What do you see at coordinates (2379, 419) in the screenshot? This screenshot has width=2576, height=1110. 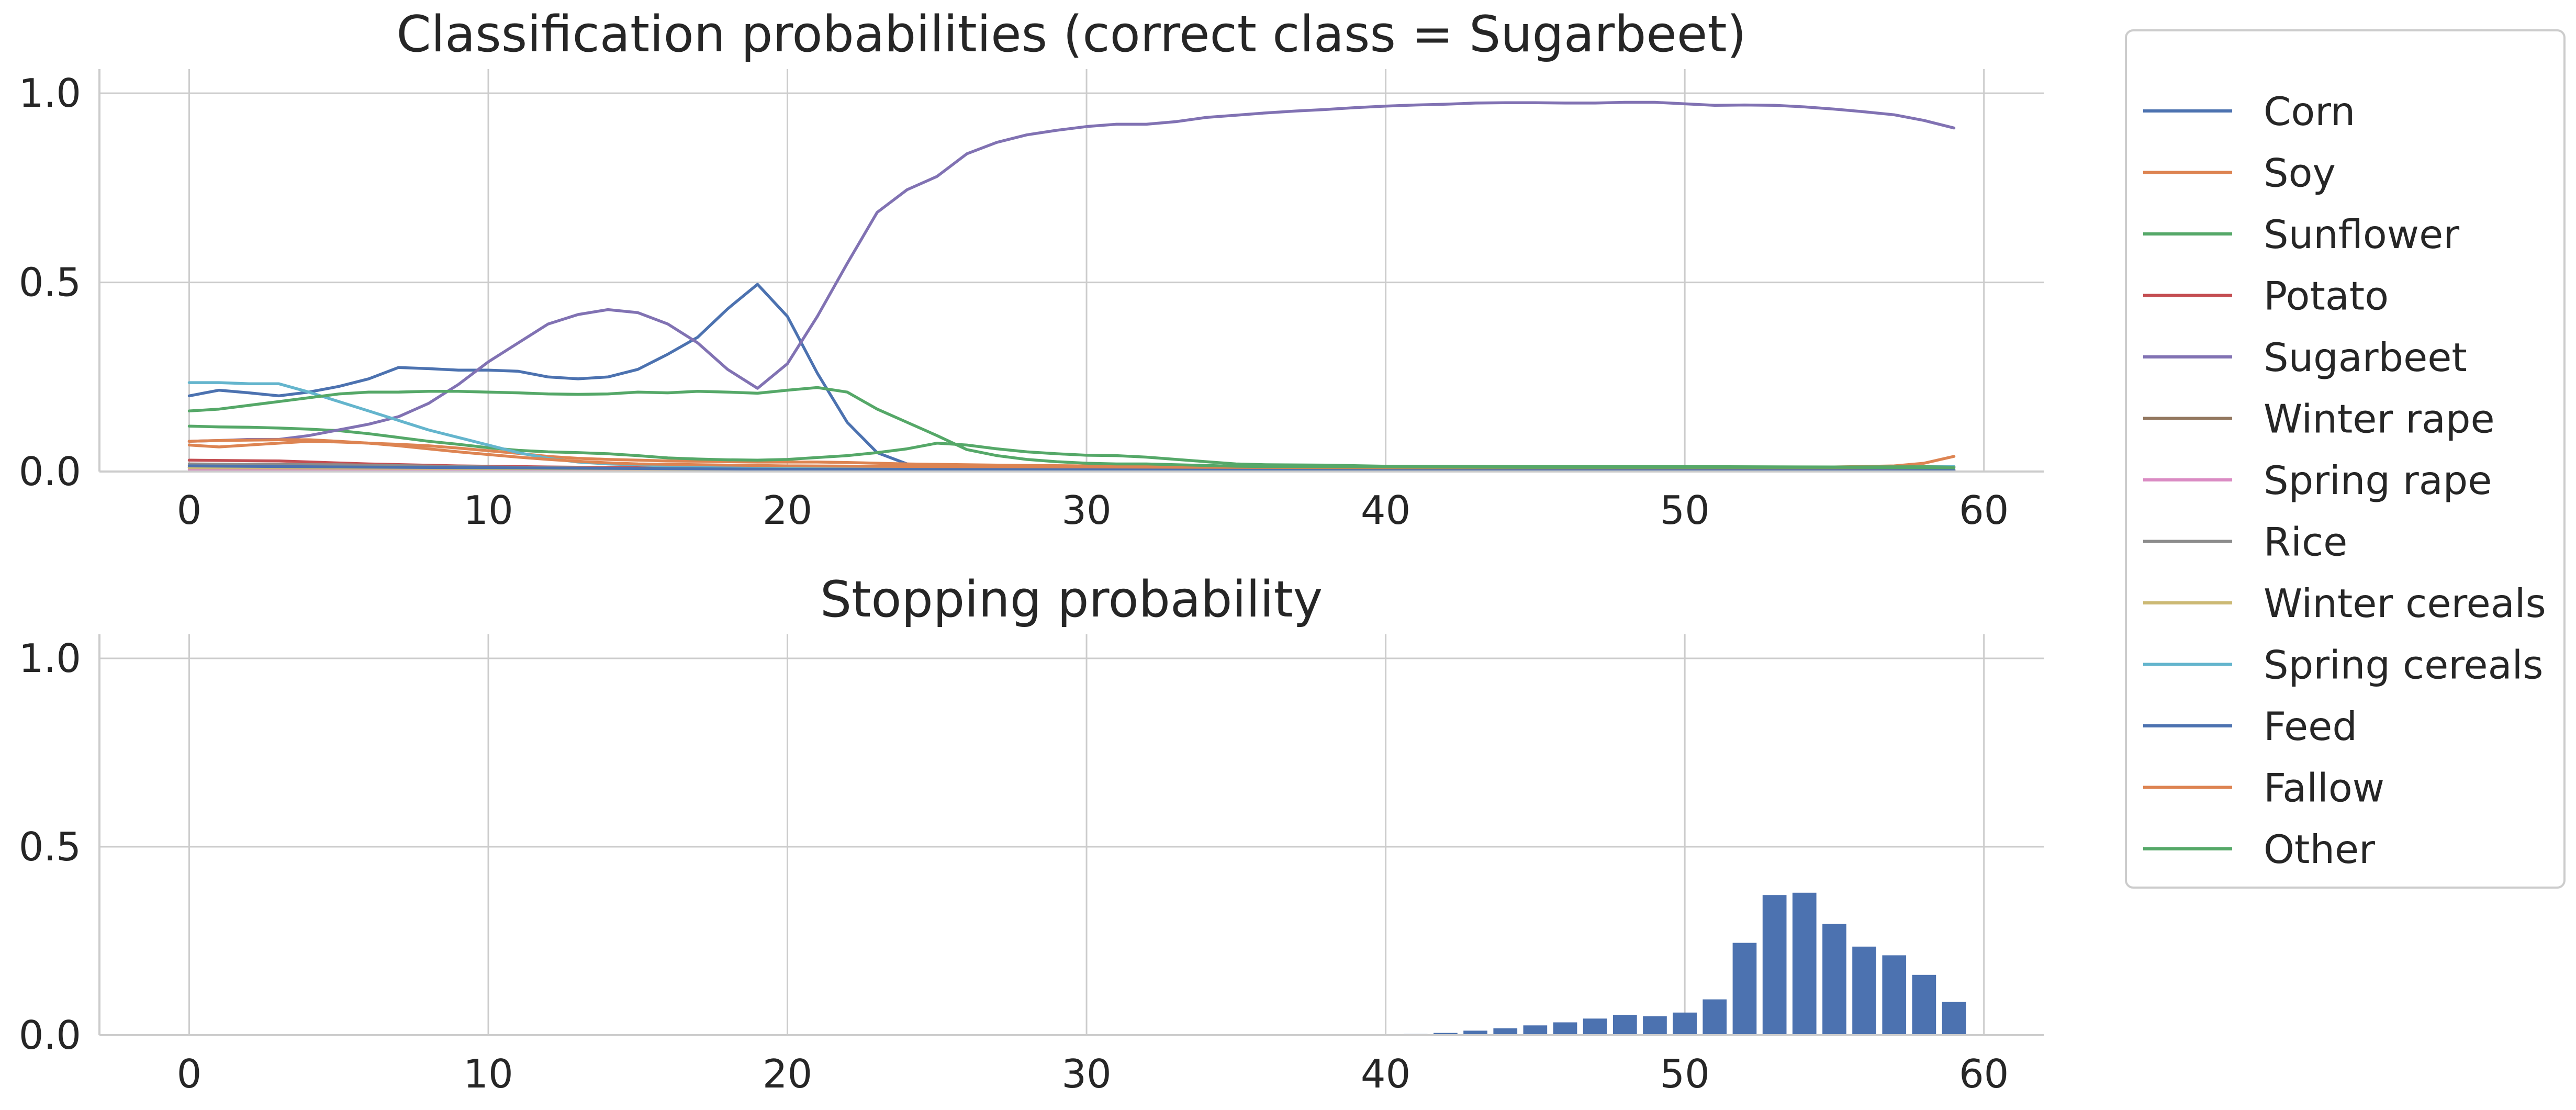 I see `legend-label-winter-rape: Winter rape` at bounding box center [2379, 419].